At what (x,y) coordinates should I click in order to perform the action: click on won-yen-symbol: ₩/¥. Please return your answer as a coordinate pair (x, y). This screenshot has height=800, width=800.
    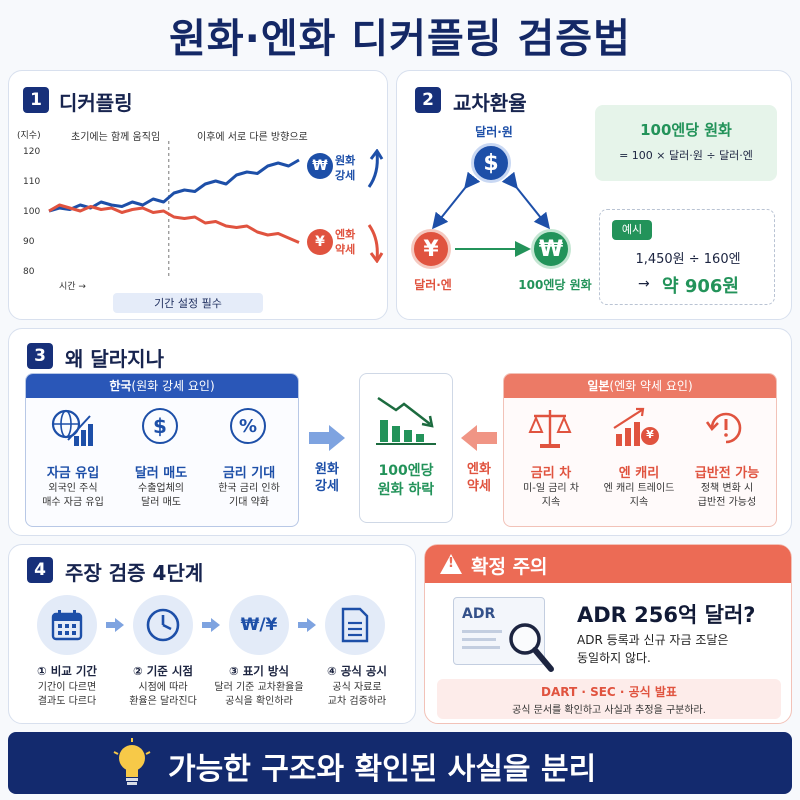
    Looking at the image, I should click on (259, 625).